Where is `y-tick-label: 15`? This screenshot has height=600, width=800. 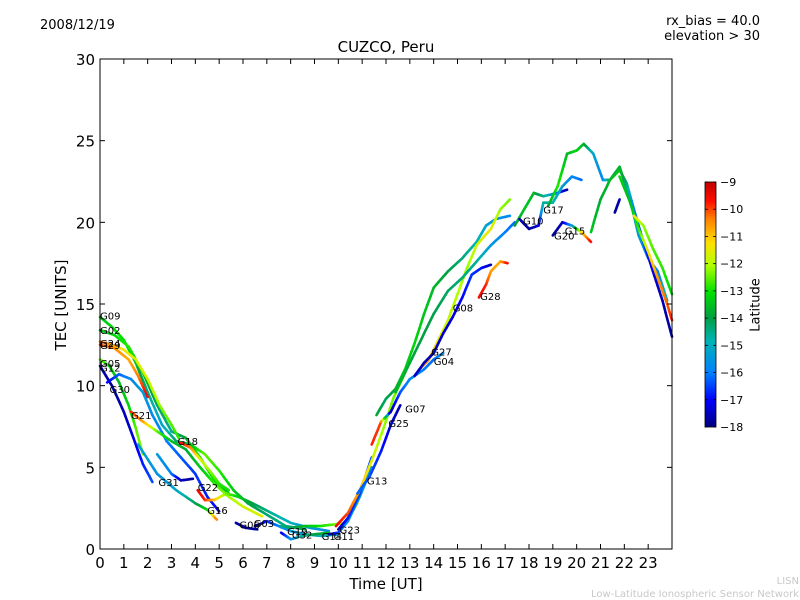
y-tick-label: 15 is located at coordinates (85, 305).